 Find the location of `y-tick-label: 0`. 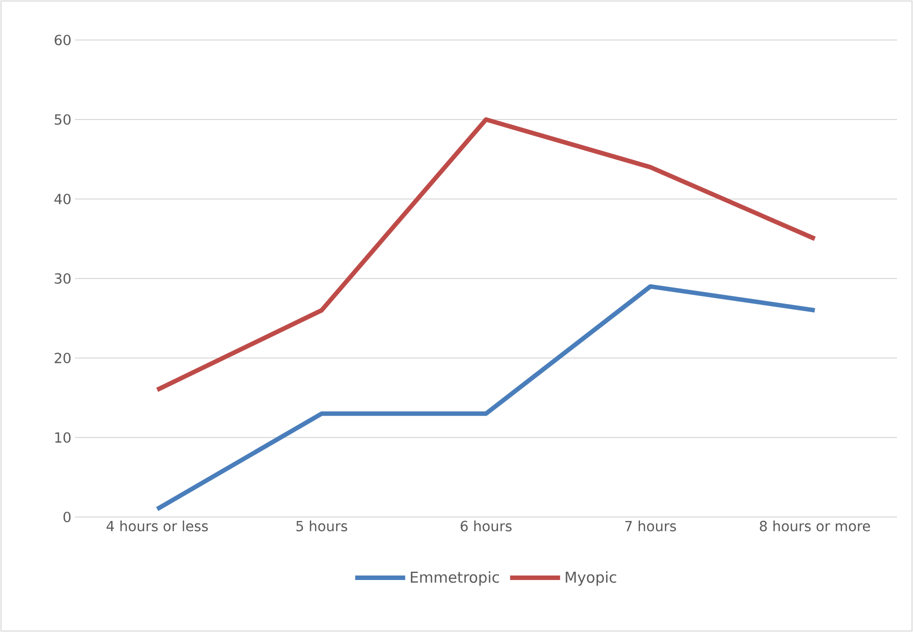

y-tick-label: 0 is located at coordinates (67, 517).